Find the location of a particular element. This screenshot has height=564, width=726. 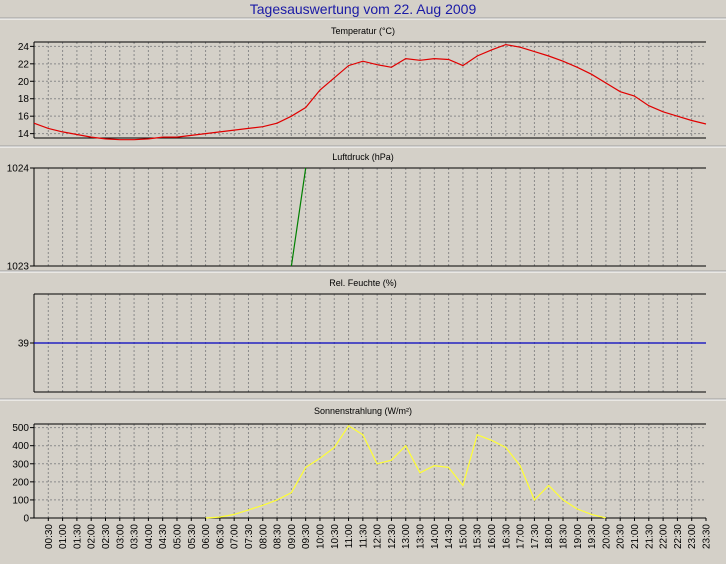

x-tick-label: 02:00 is located at coordinates (92, 536).